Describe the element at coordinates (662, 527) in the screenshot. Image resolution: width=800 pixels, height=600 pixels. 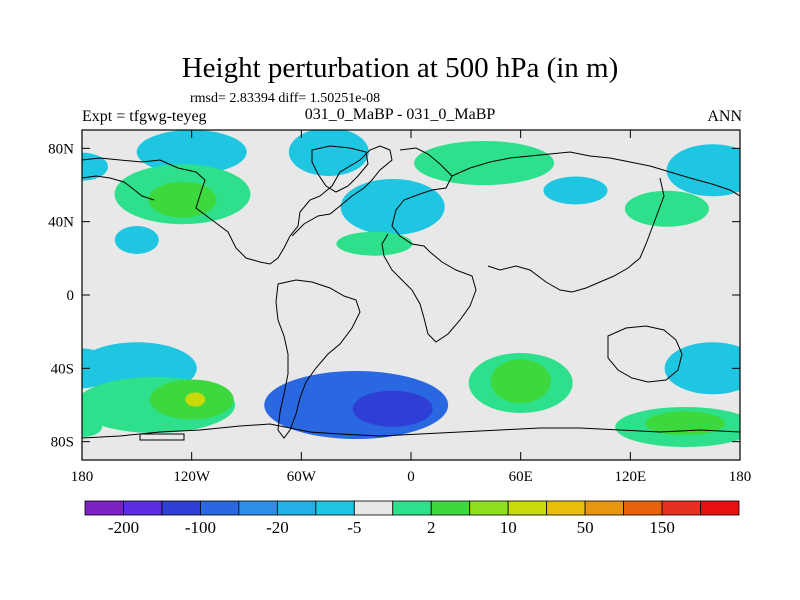
I see `colorbar-label: 150` at that location.